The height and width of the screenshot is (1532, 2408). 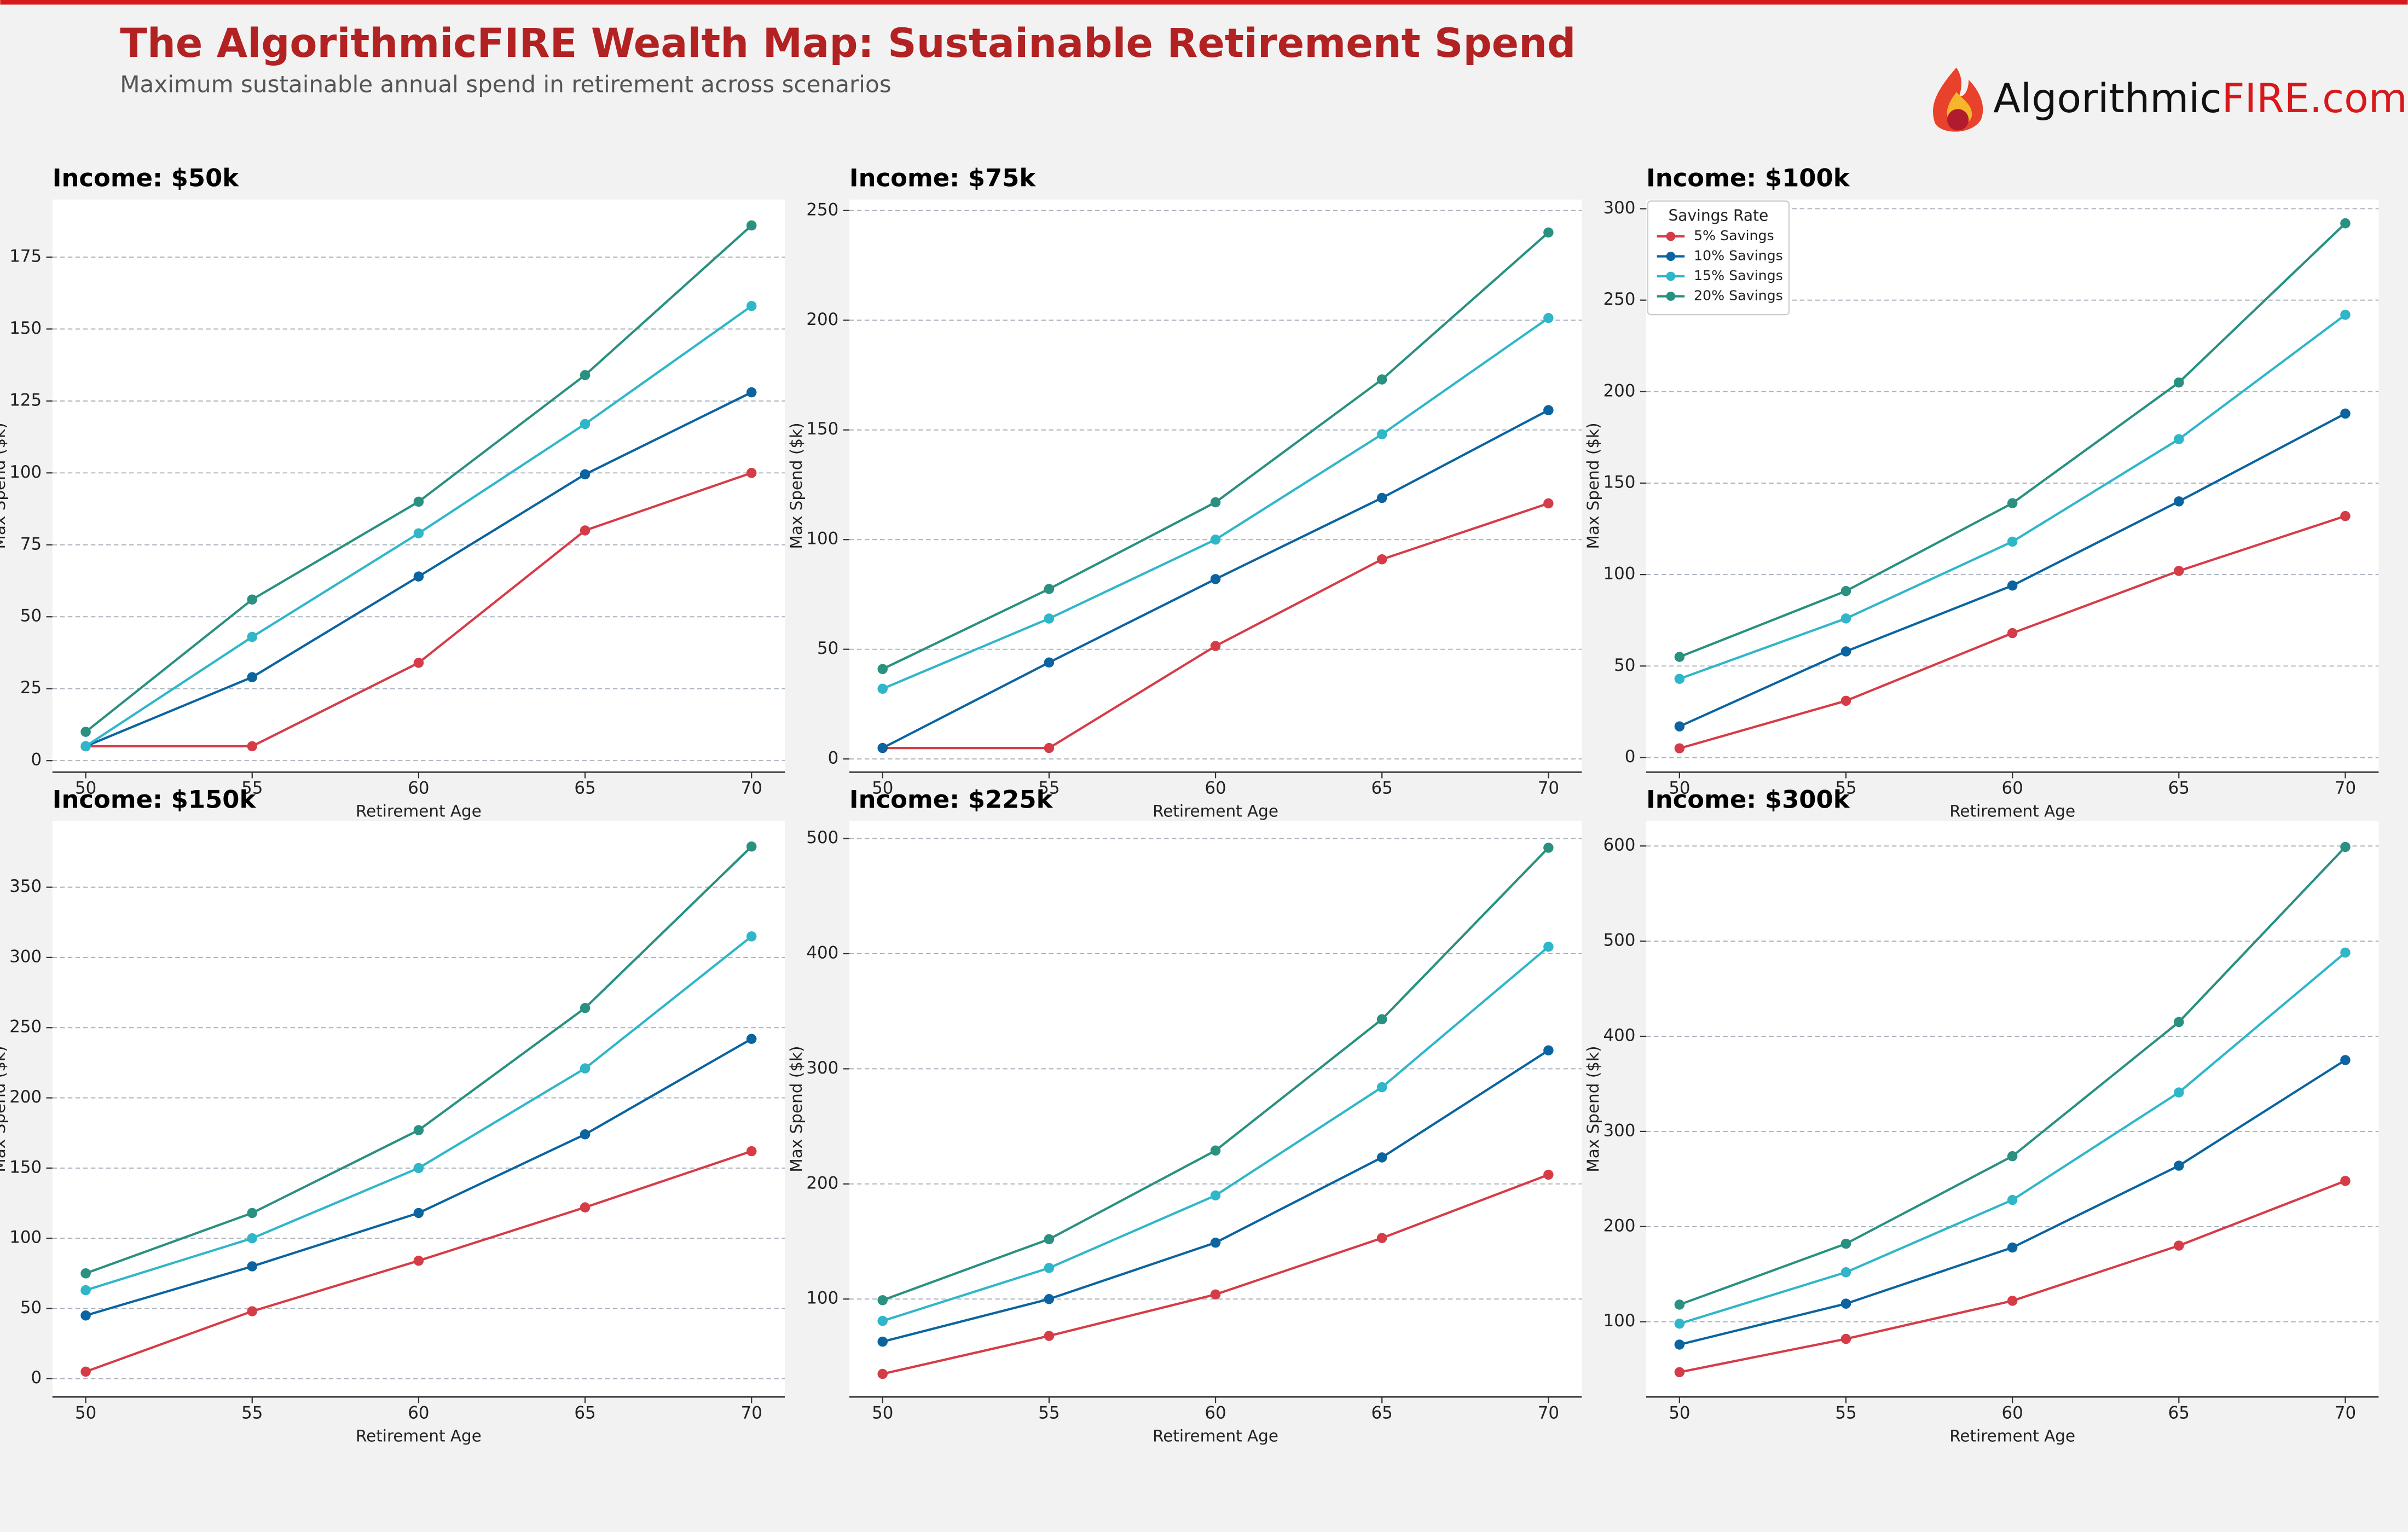 I want to click on x-tick-label: 65, so click(x=1382, y=1413).